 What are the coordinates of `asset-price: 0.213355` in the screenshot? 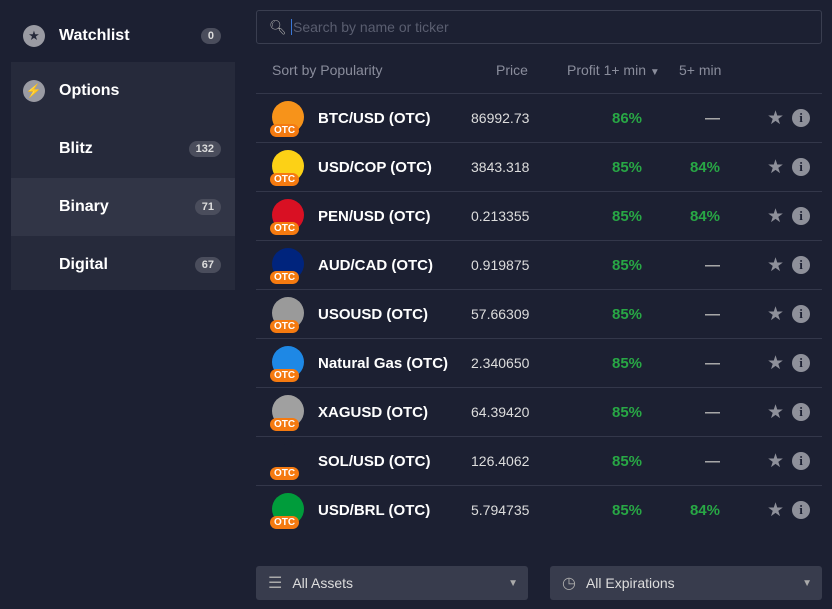 It's located at (500, 216).